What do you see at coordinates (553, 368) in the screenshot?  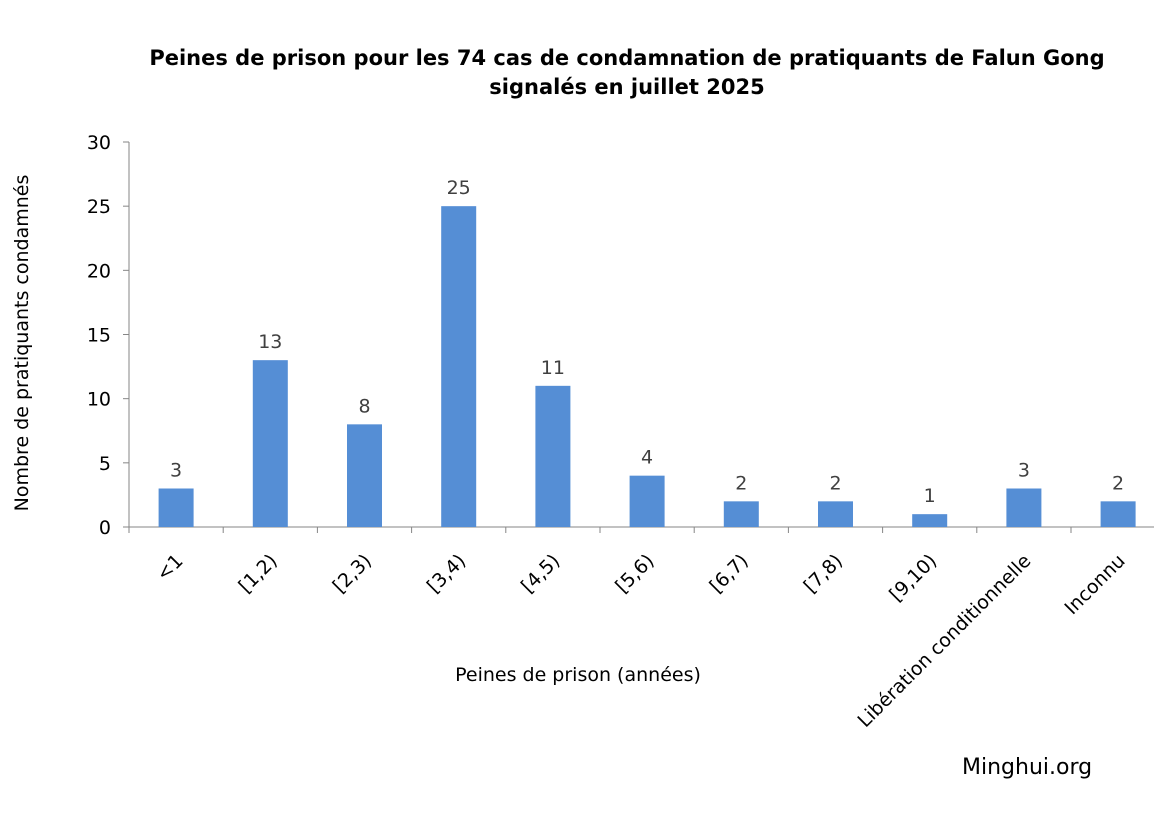 I see `data-label: 11` at bounding box center [553, 368].